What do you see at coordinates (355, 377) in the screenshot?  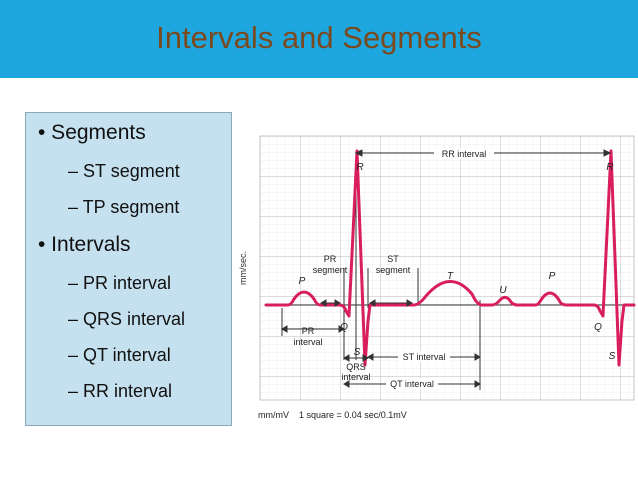 I see `qrs-interval-label-line-2: interval` at bounding box center [355, 377].